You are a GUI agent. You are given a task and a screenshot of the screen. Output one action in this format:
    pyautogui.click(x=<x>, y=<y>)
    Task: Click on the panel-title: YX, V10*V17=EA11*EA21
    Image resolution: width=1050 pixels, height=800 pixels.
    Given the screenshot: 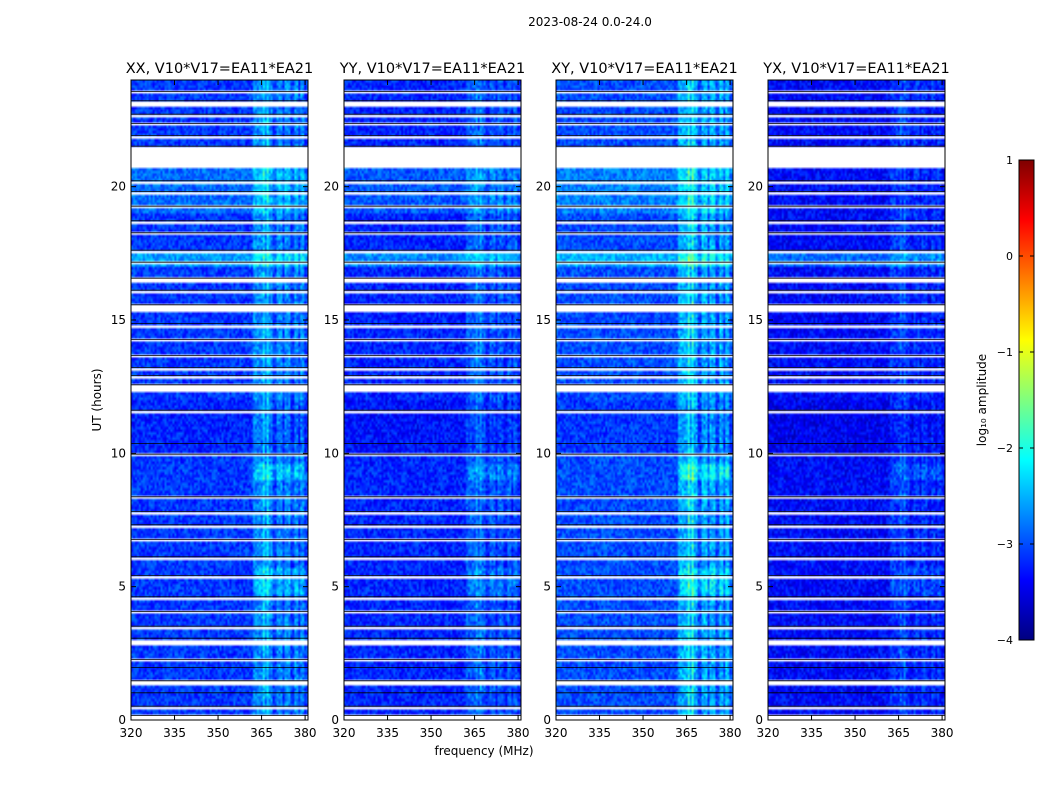 What is the action you would take?
    pyautogui.click(x=855, y=69)
    